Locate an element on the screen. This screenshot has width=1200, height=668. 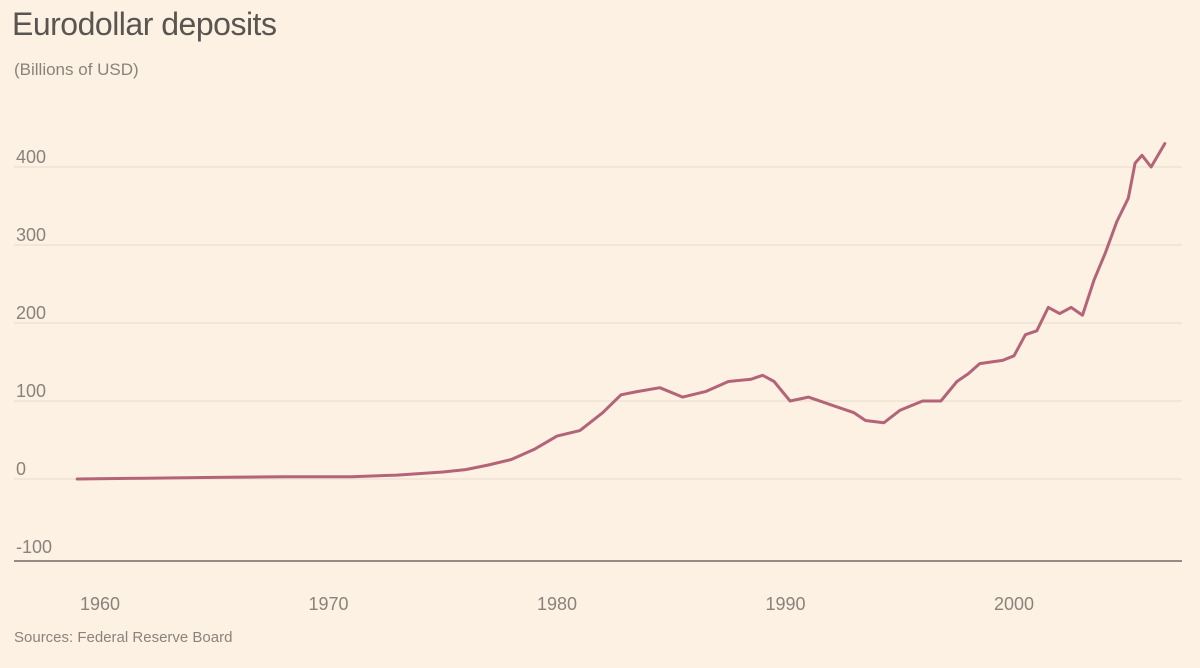
y-tick-label: 0 is located at coordinates (21, 469).